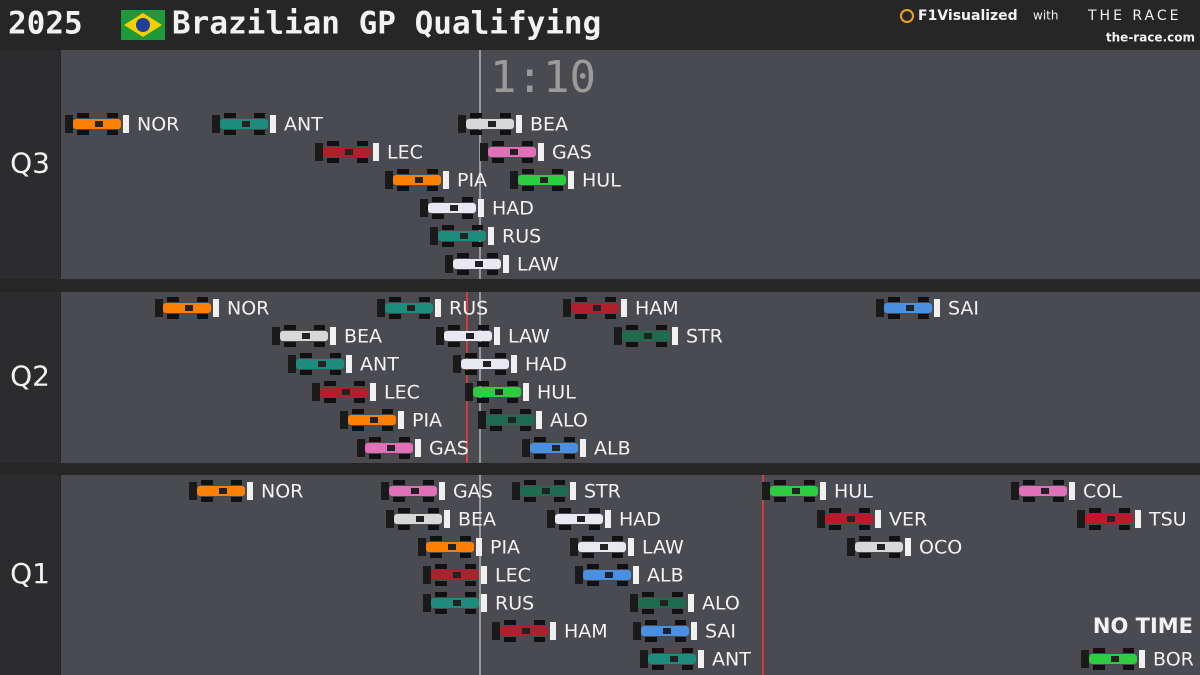 This screenshot has width=1200, height=675. I want to click on no-time-label: NO TIME, so click(1143, 626).